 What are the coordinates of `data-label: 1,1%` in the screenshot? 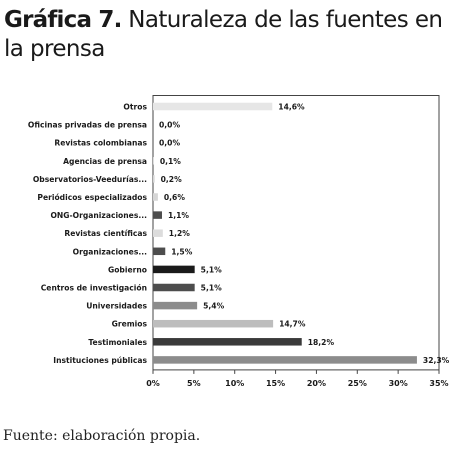 It's located at (178, 215).